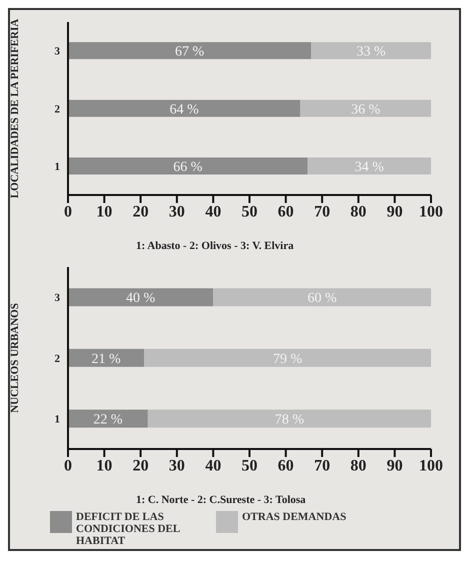 Image resolution: width=465 pixels, height=561 pixels. I want to click on y-axis-title: LOCALIDADES DE LA PERIFERIA, so click(14, 108).